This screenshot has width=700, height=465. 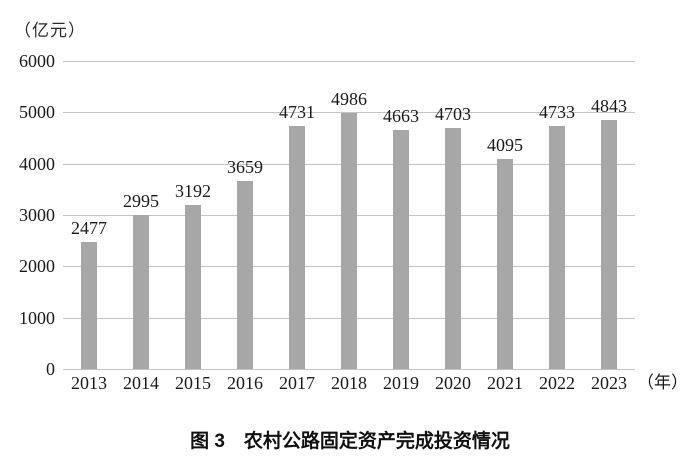 I want to click on y-tick-label-0: 0, so click(x=50, y=369).